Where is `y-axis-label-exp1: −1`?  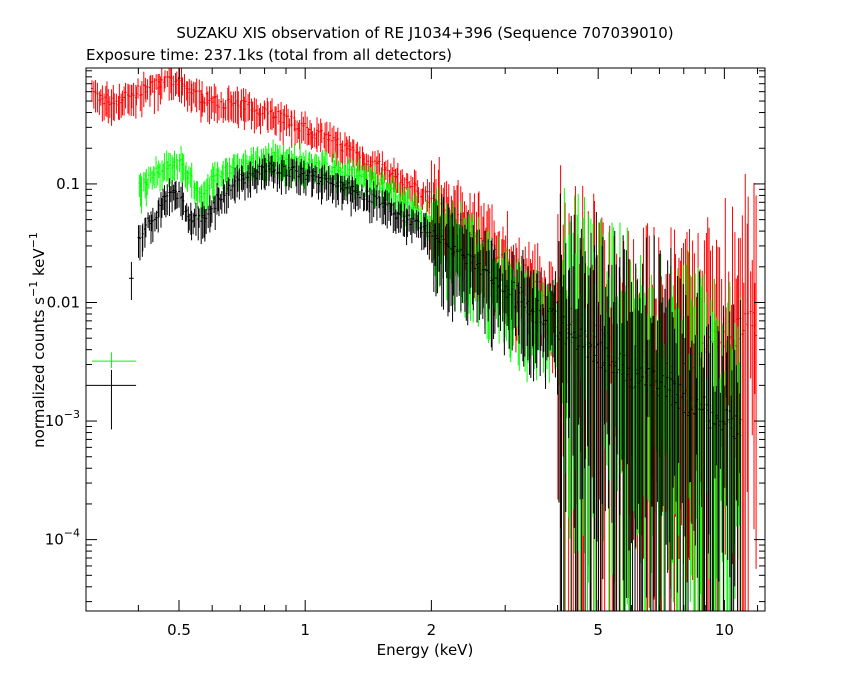 y-axis-label-exp1: −1 is located at coordinates (33, 289).